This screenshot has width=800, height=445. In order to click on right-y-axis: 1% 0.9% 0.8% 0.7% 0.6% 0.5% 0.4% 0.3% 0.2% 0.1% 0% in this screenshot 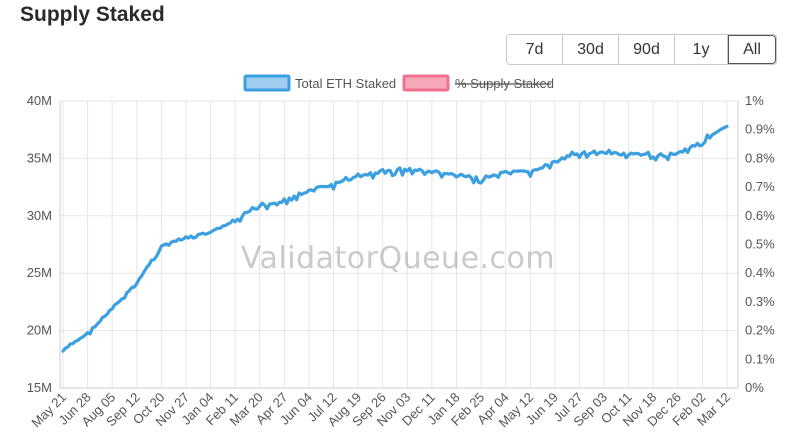, I will do `click(760, 244)`.